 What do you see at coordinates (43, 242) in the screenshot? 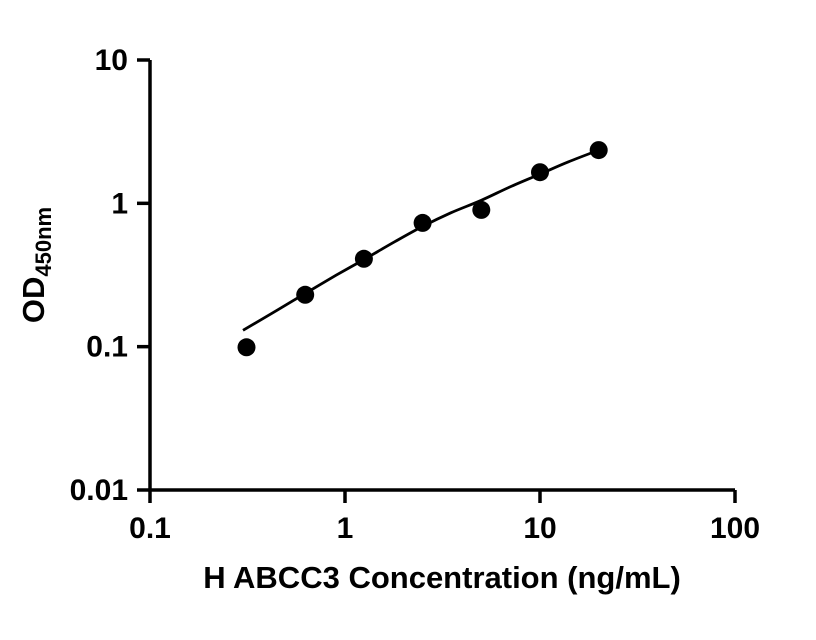
I see `y-axis-title-subscript: 450nm` at bounding box center [43, 242].